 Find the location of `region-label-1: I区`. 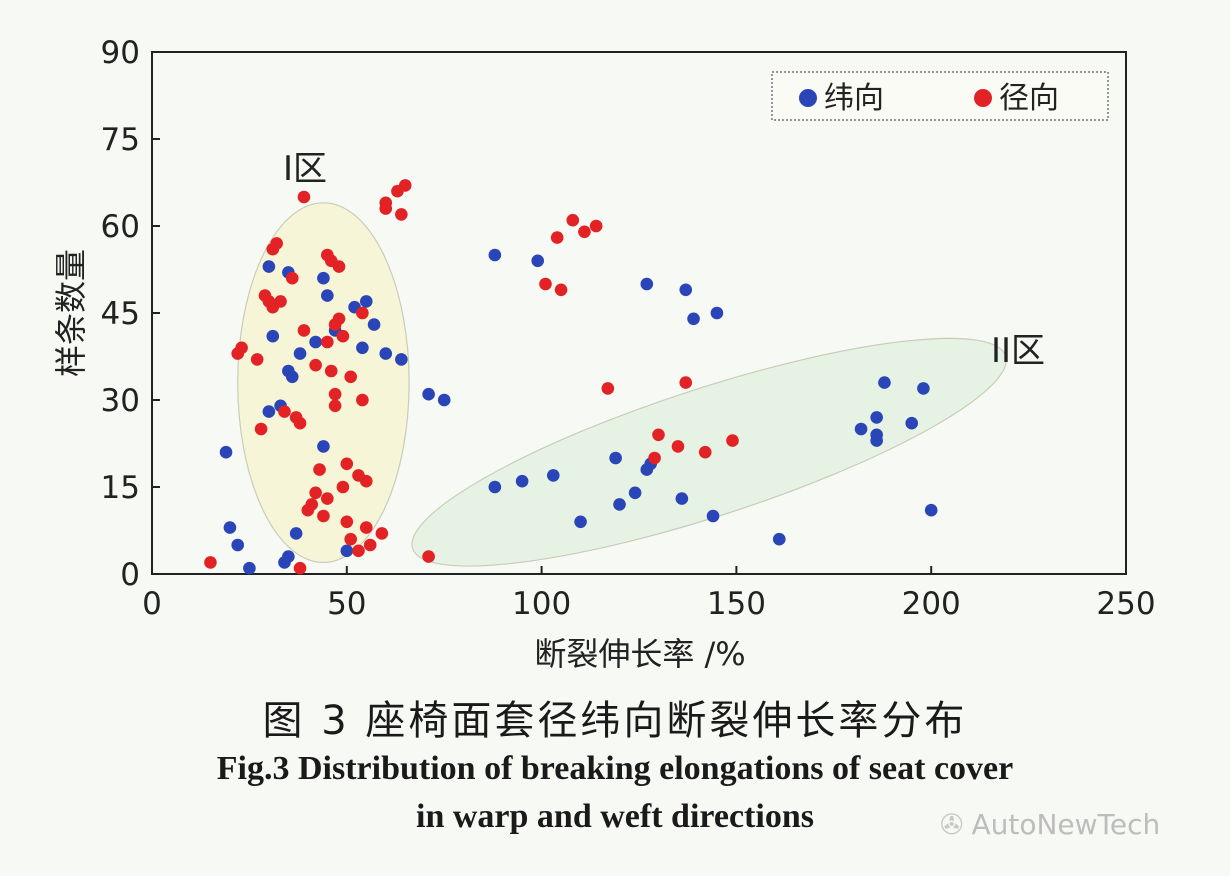

region-label-1: I区 is located at coordinates (305, 169).